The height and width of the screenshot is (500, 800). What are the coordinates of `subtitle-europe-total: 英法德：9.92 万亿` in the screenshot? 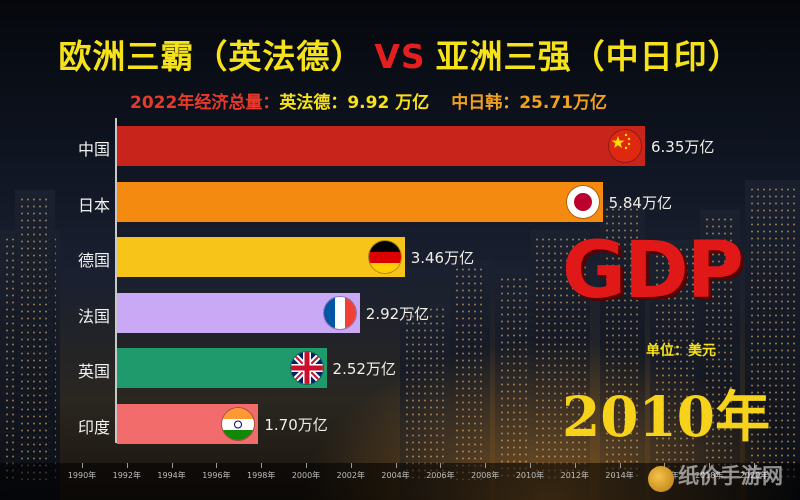 It's located at (354, 103).